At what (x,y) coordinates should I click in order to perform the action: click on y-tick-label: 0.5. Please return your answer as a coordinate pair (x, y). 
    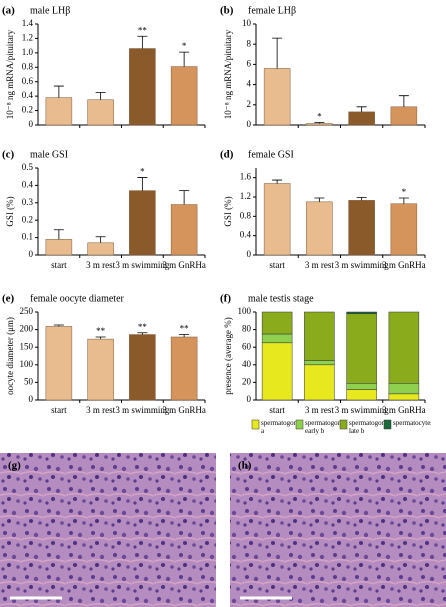
    Looking at the image, I should click on (28, 167).